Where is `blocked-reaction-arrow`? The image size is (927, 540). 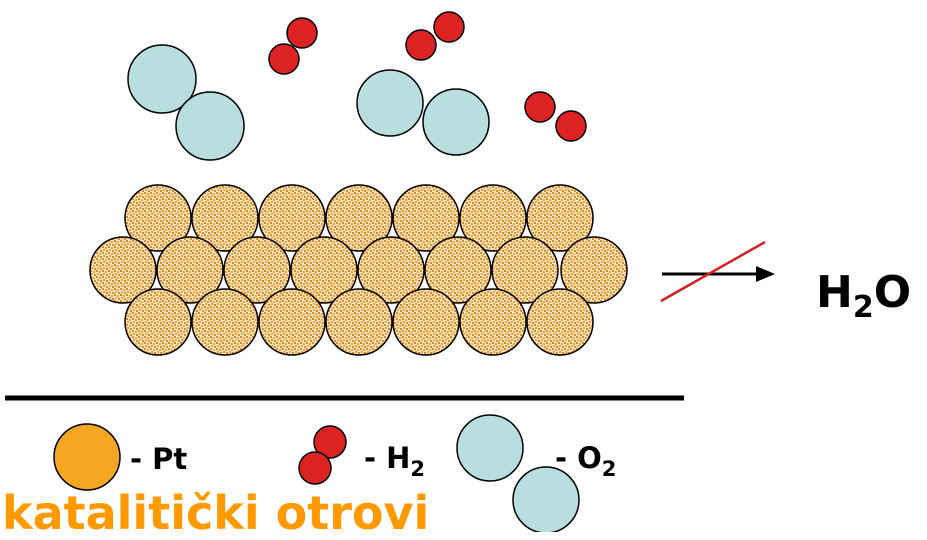
blocked-reaction-arrow is located at coordinates (717, 271).